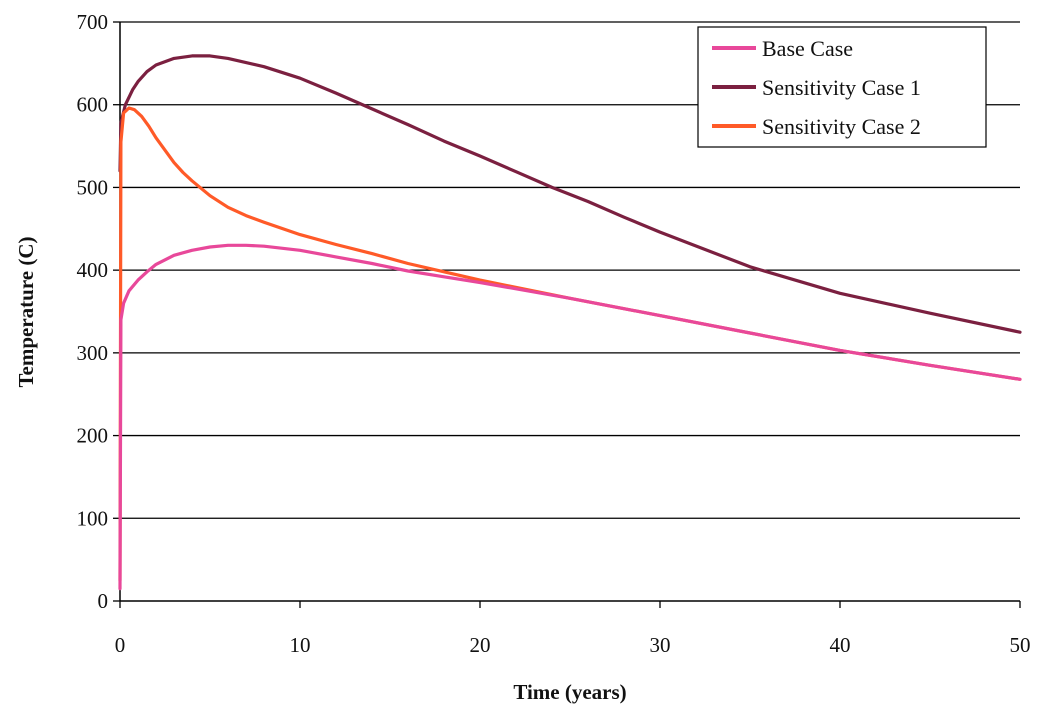 The image size is (1046, 709). Describe the element at coordinates (103, 601) in the screenshot. I see `y-tick-label: 0` at that location.